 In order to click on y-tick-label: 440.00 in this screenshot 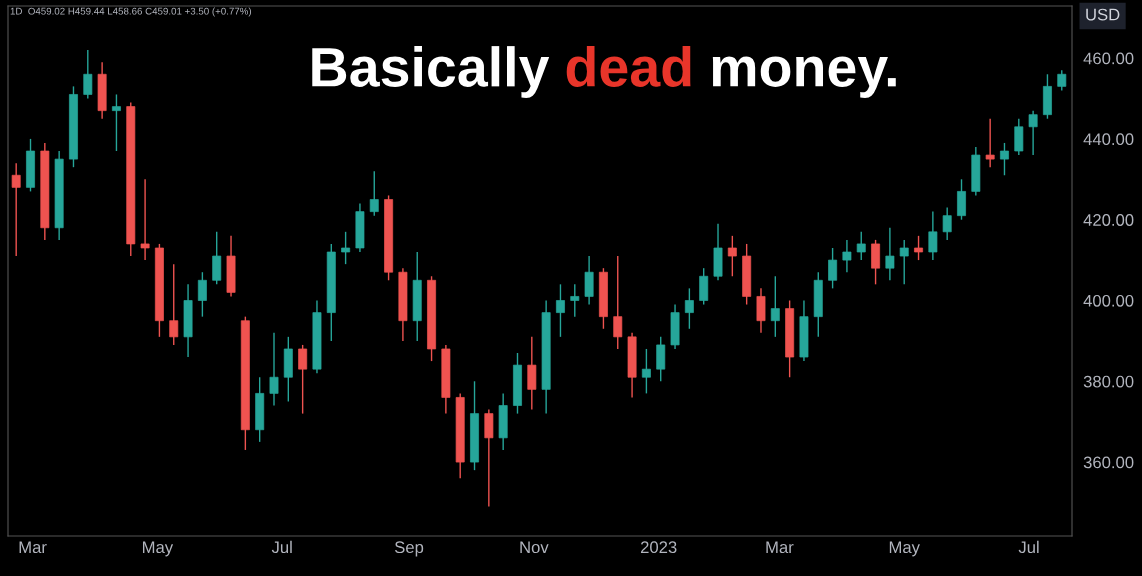, I will do `click(1108, 139)`.